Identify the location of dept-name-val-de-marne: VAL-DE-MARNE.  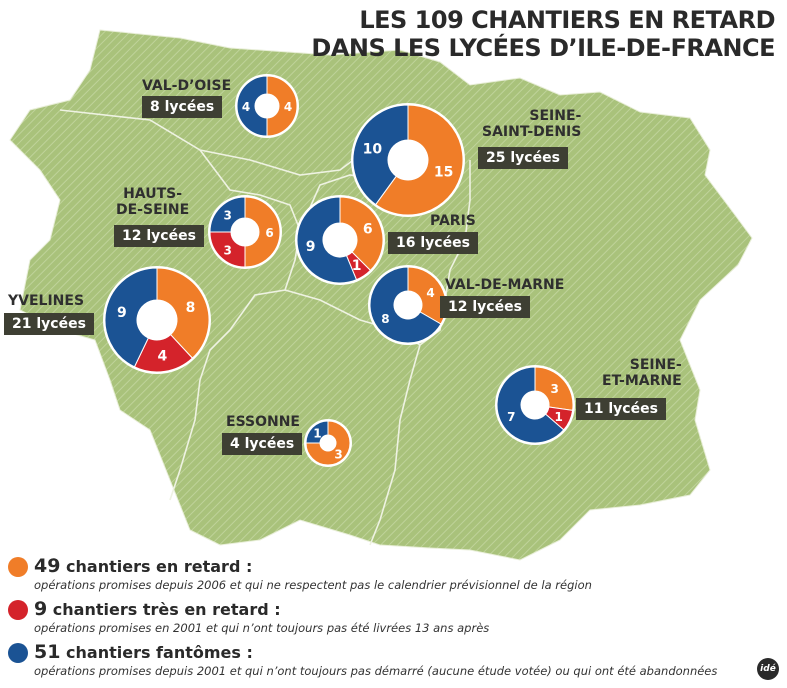
(505, 285).